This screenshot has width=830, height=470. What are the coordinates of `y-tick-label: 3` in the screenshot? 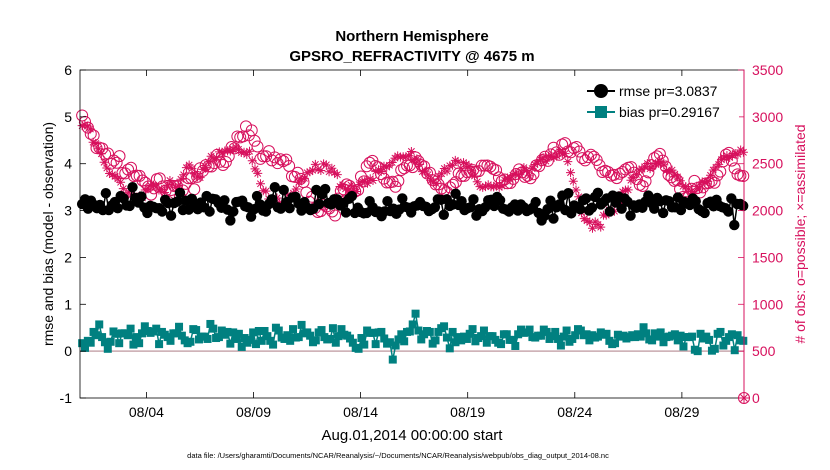 It's located at (68, 211).